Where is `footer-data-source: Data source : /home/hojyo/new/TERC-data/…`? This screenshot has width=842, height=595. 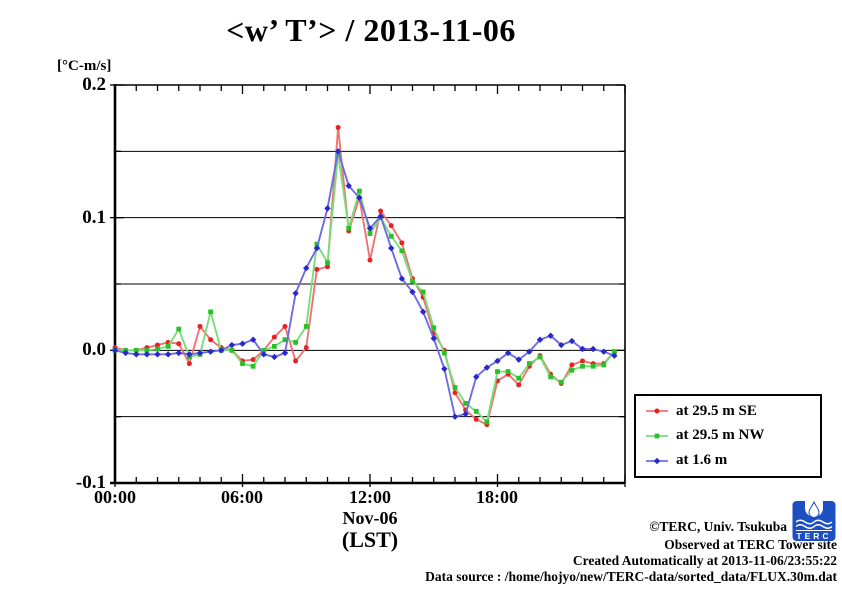
footer-data-source: Data source : /home/hojyo/new/TERC-data/… is located at coordinates (631, 576).